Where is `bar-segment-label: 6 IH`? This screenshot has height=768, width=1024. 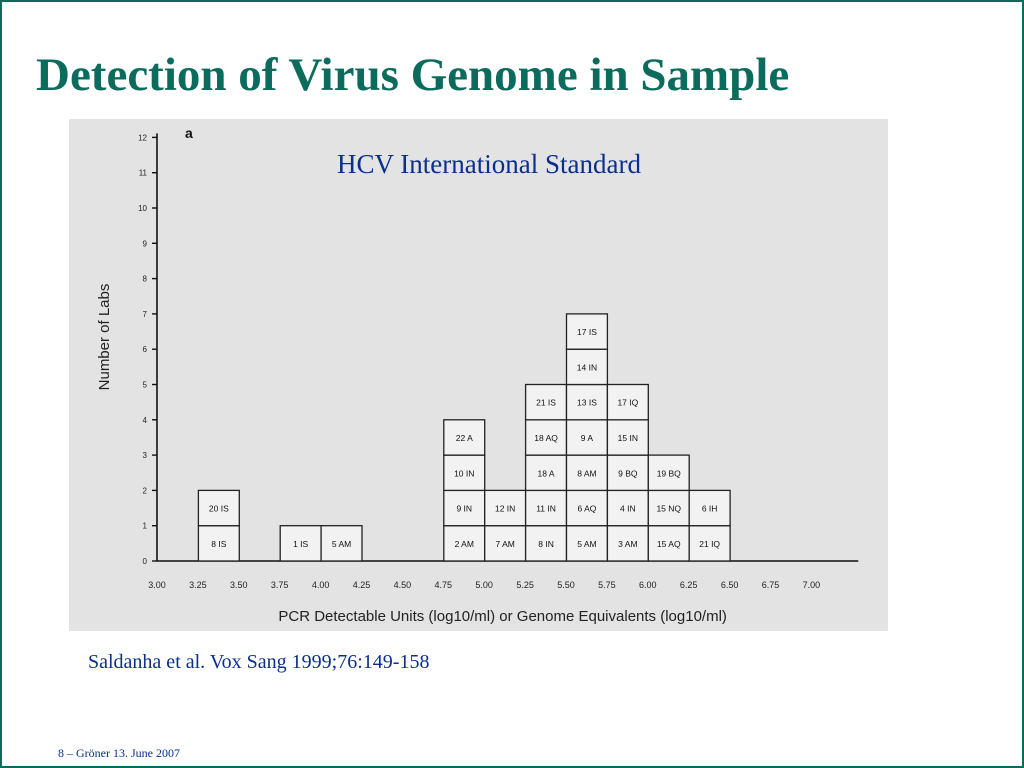
bar-segment-label: 6 IH is located at coordinates (710, 509).